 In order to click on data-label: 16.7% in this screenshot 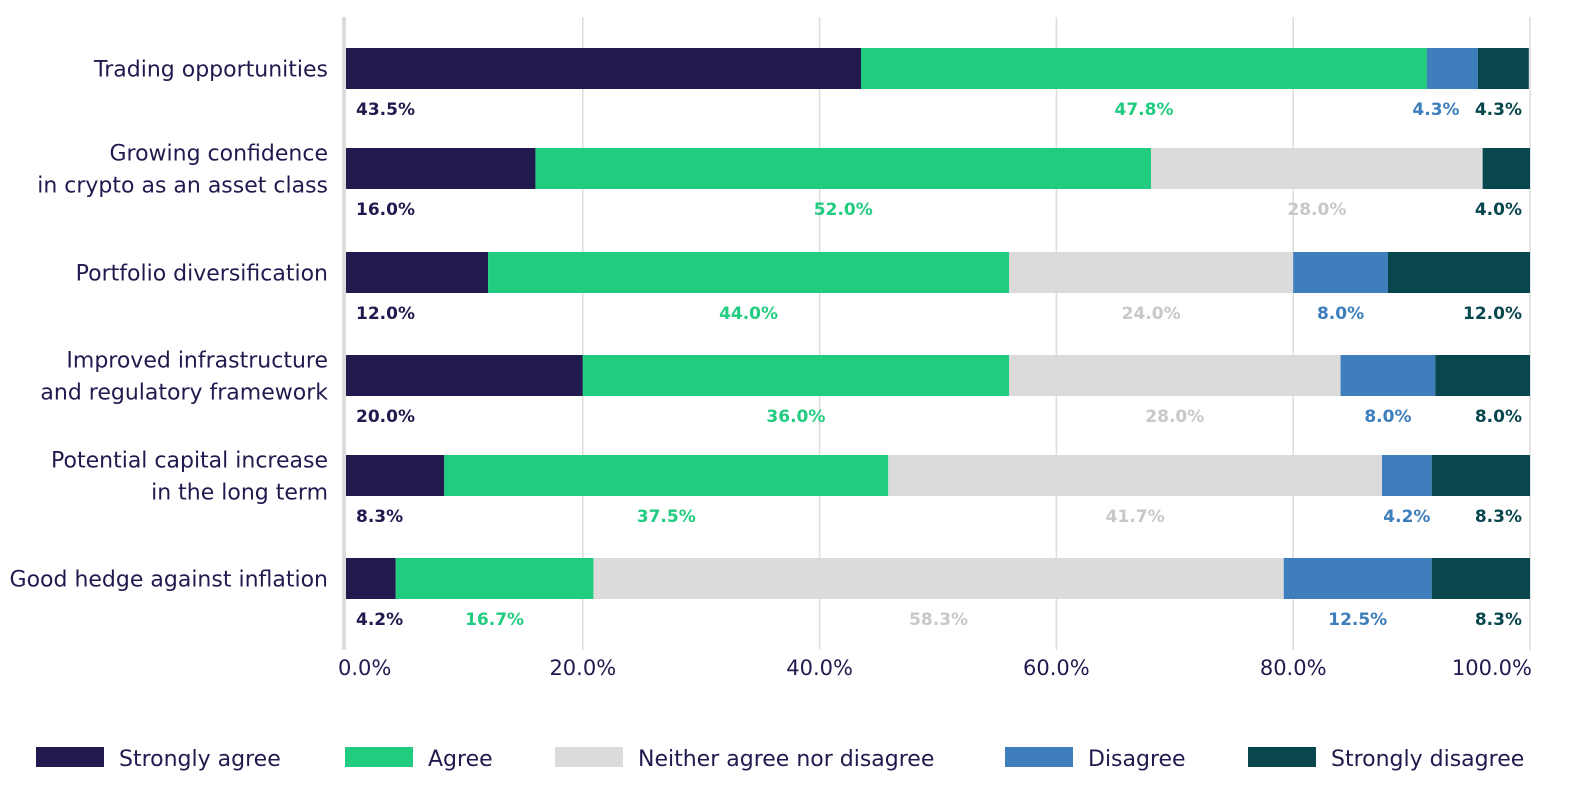, I will do `click(494, 620)`.